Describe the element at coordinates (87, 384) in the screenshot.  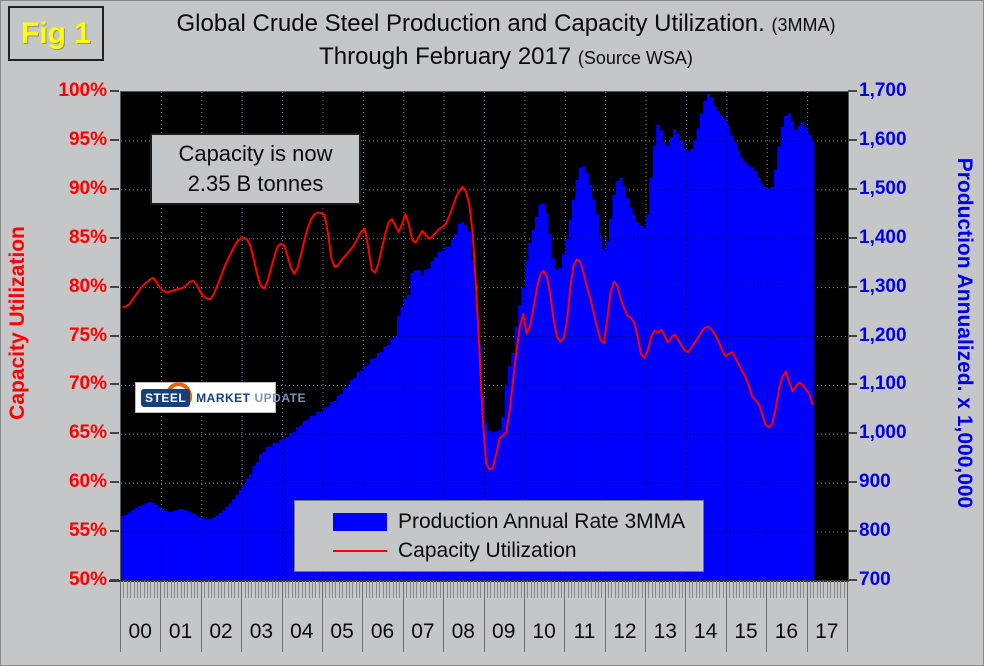
I see `y-axis-tick-label-left: 70%` at that location.